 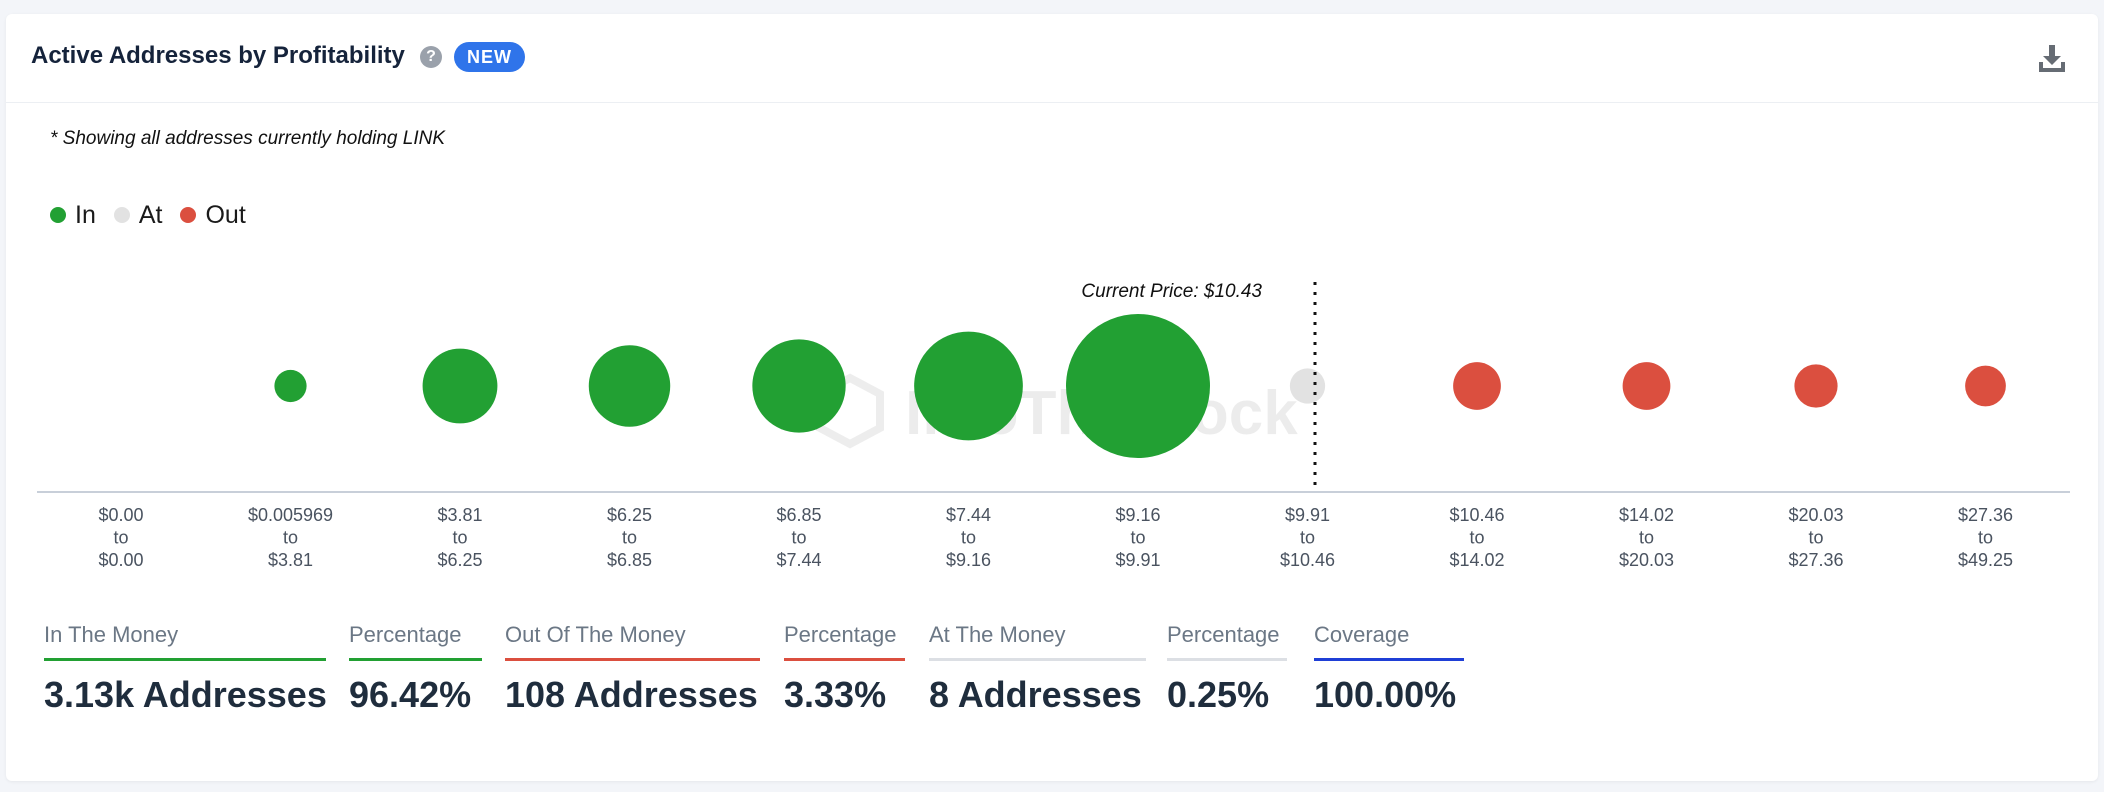 I want to click on tick-label-6-to-value: $9.91, so click(x=1137, y=560).